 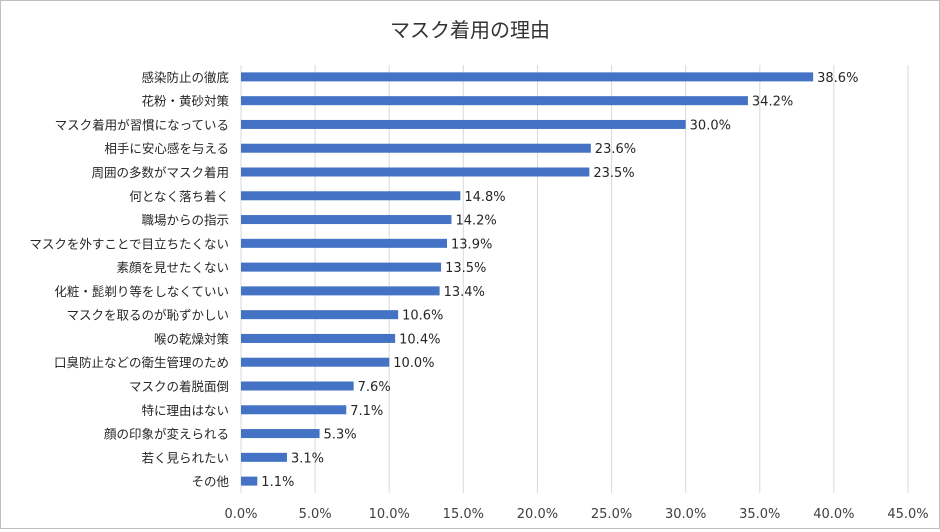 What do you see at coordinates (192, 338) in the screenshot?
I see `category-label: 喉の乾燥対策` at bounding box center [192, 338].